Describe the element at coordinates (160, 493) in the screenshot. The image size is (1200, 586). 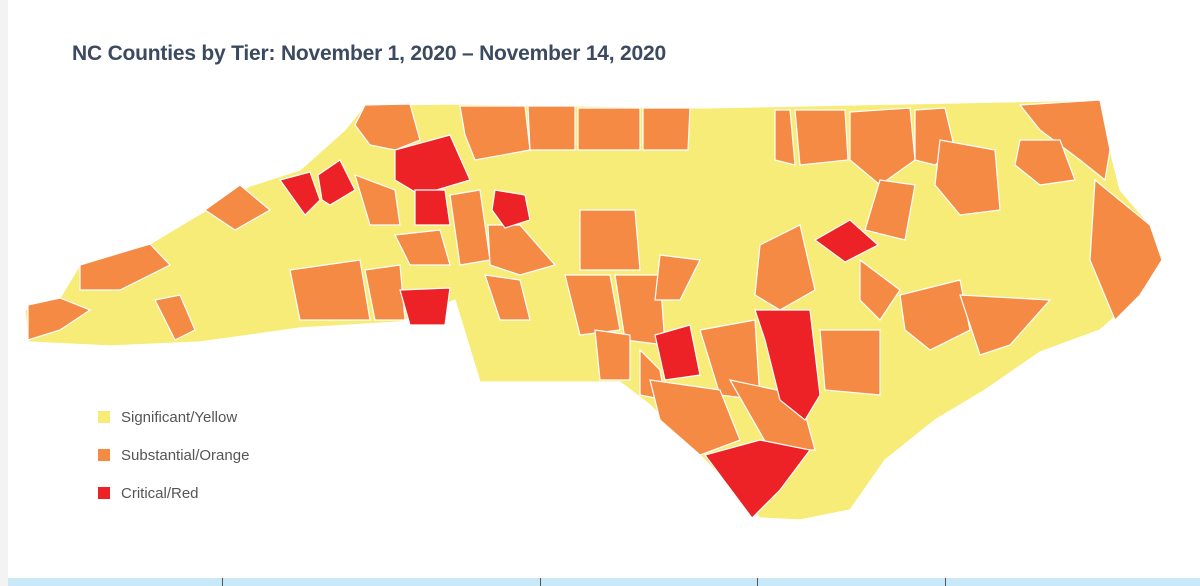
I see `legend-label: Critical/Red` at that location.